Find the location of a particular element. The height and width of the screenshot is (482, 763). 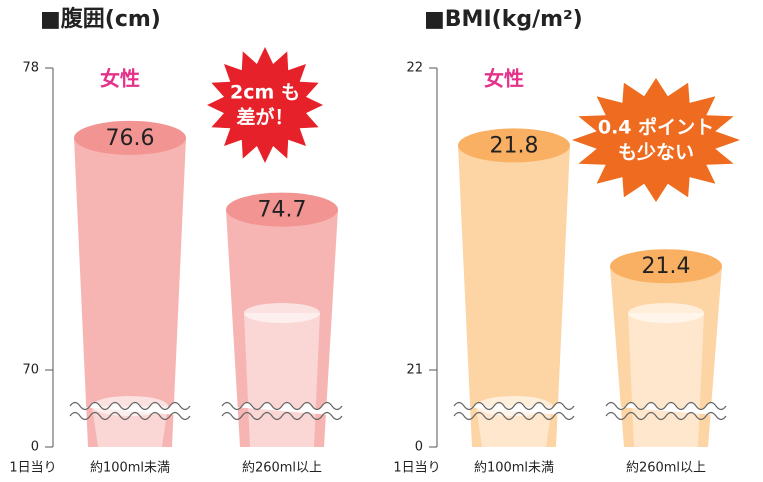

y-tick-label: 78 is located at coordinates (30, 68).